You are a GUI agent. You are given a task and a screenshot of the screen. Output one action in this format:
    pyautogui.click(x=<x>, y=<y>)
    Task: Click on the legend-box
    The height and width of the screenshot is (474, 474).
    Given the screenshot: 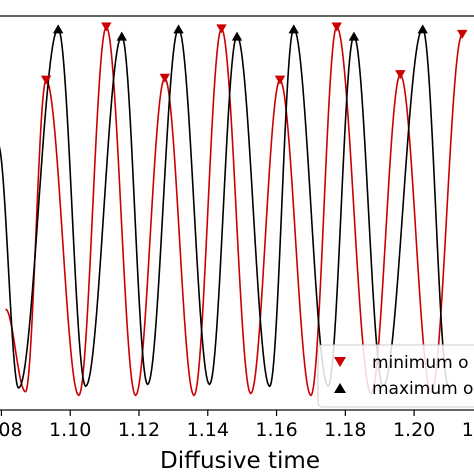 What is the action you would take?
    pyautogui.click(x=395, y=376)
    